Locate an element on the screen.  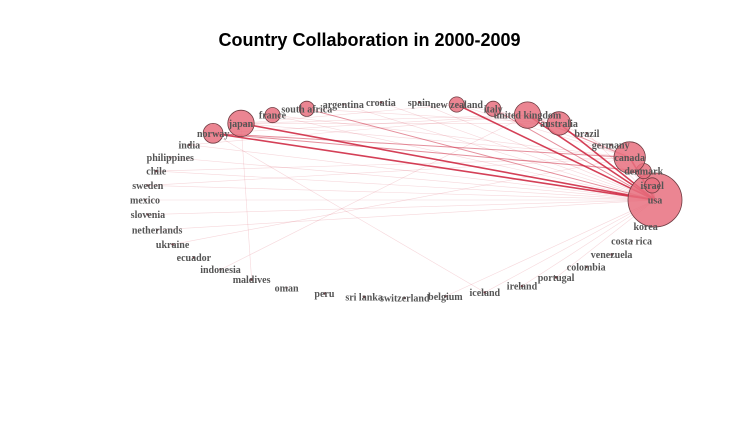
node-usa is located at coordinates (655, 200).